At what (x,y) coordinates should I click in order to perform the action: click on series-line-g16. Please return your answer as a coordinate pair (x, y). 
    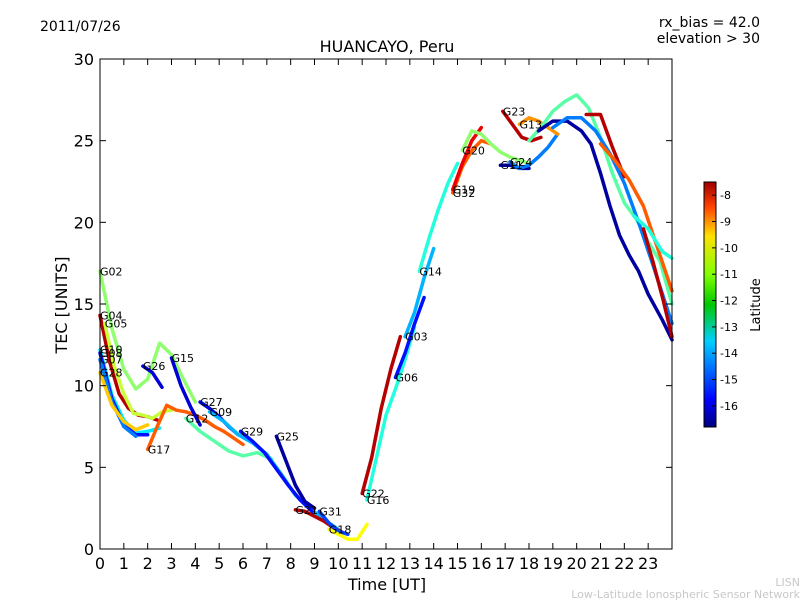
    Looking at the image, I should click on (391, 413).